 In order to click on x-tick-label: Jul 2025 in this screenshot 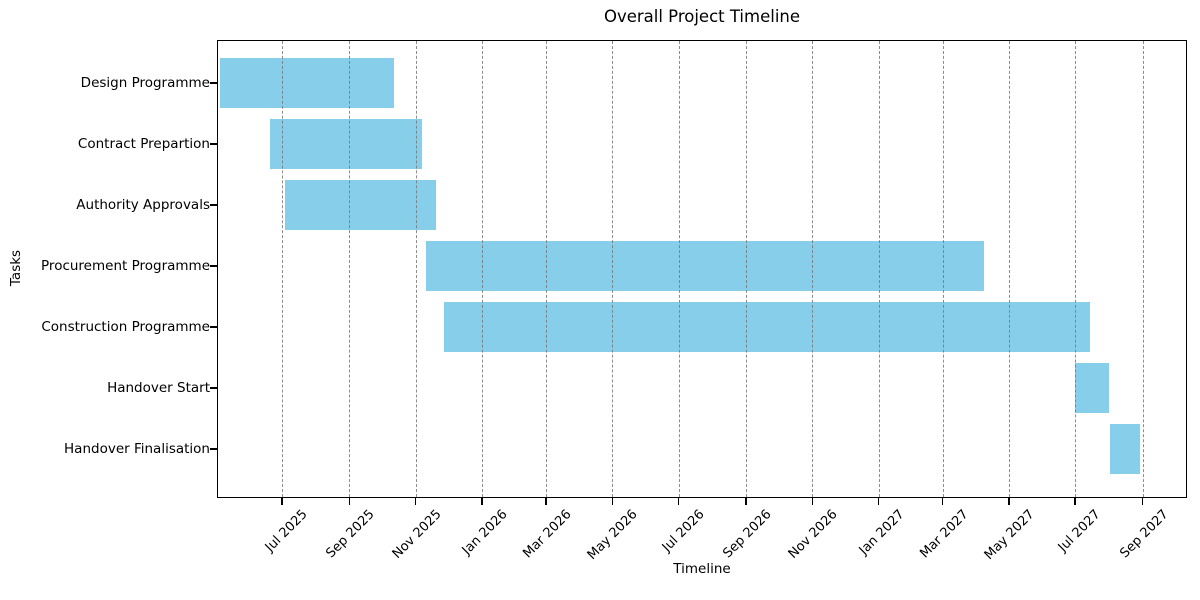, I will do `click(286, 531)`.